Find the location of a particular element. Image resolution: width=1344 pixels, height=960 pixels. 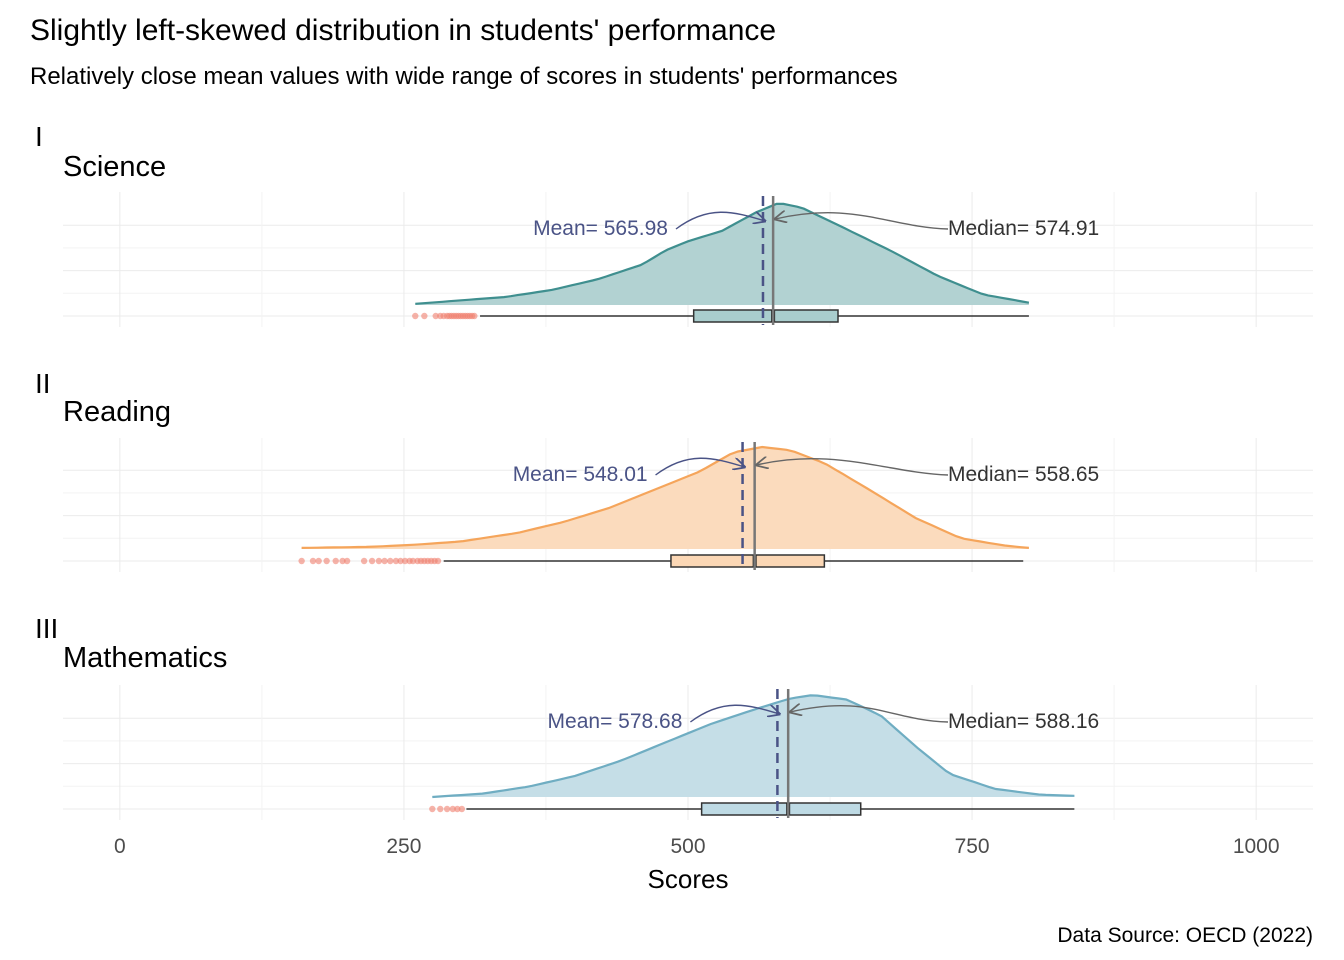

data-source-caption: Data Source: OECD (2022) is located at coordinates (1185, 935).